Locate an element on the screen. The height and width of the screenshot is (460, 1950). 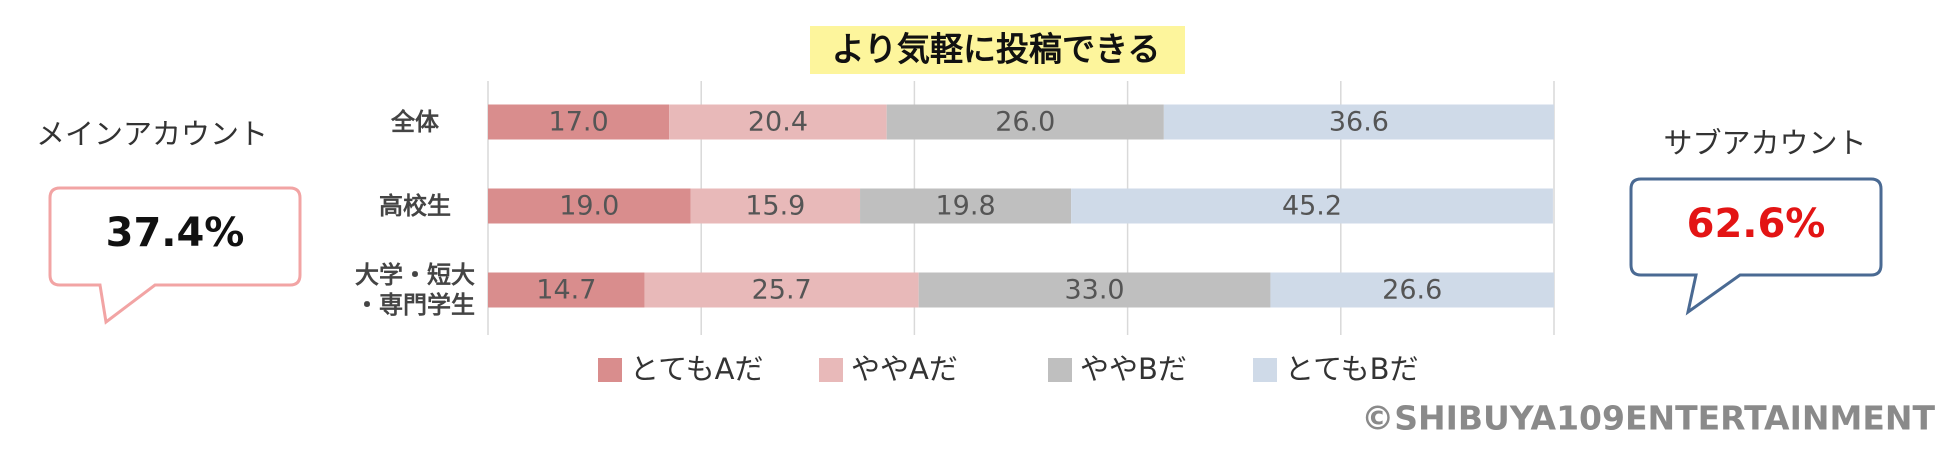
data-label: 26.0 is located at coordinates (1025, 122).